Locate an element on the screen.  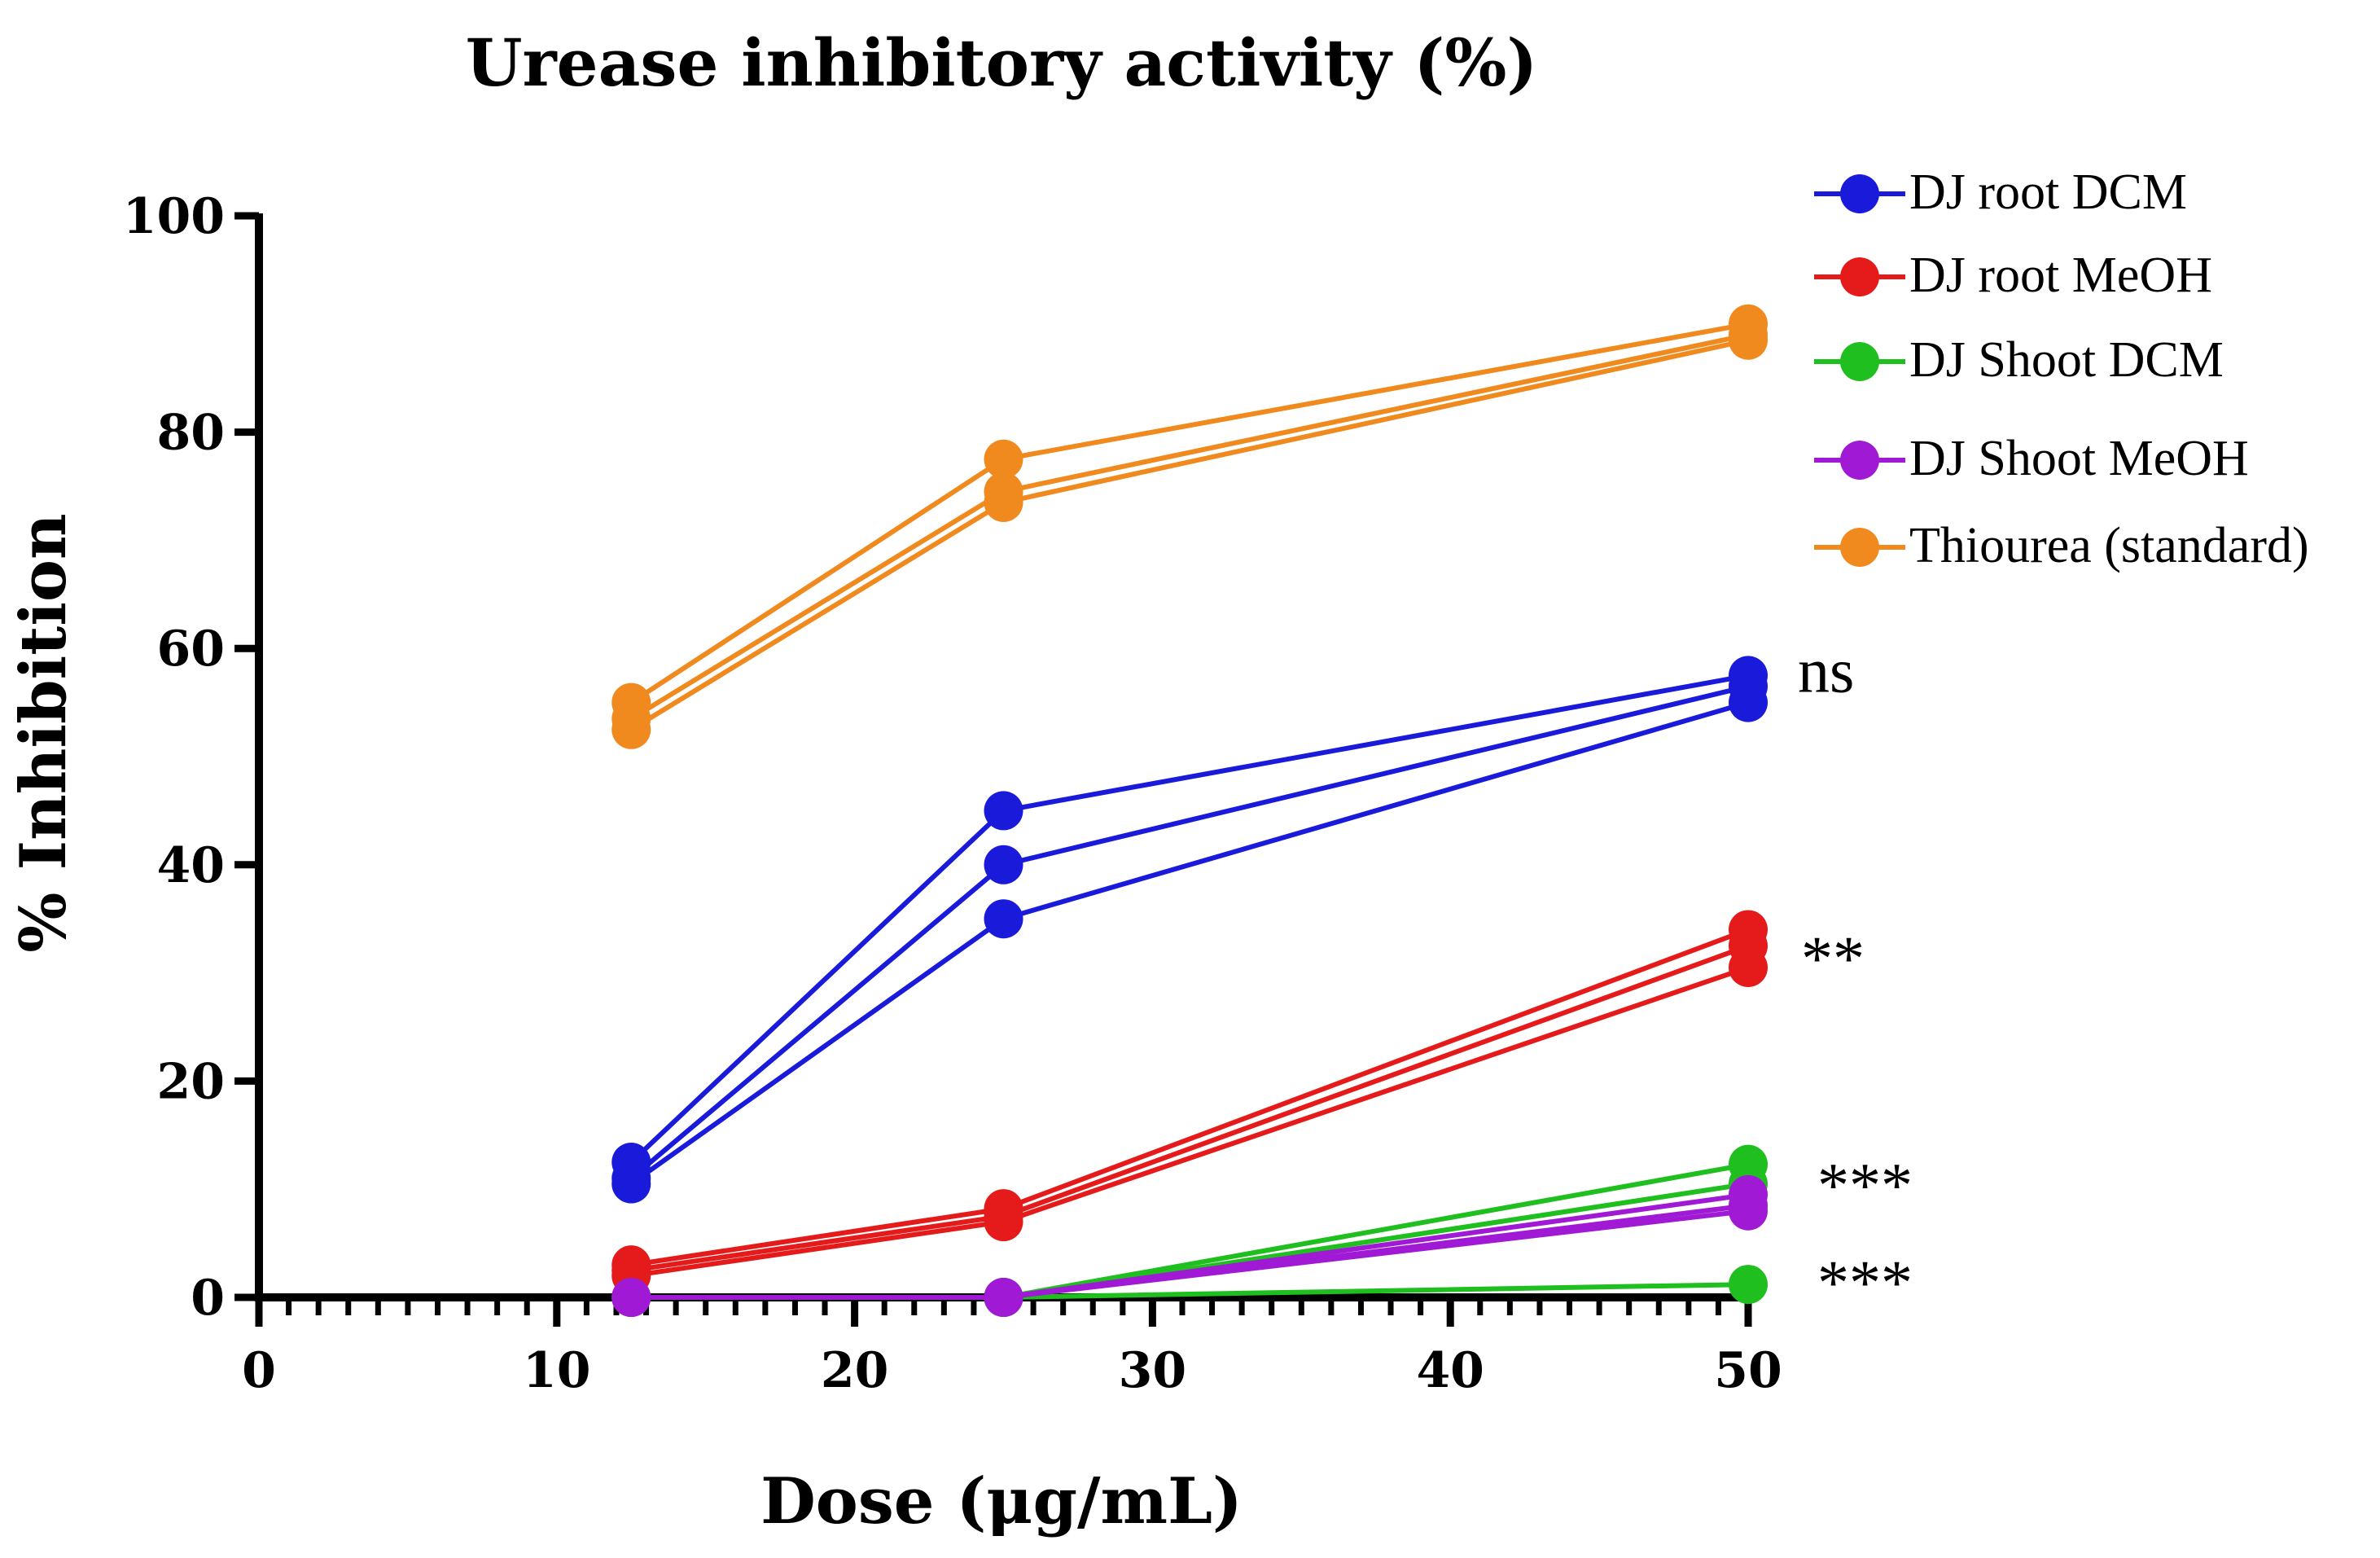
x-tick-label: 30 is located at coordinates (1153, 1371).